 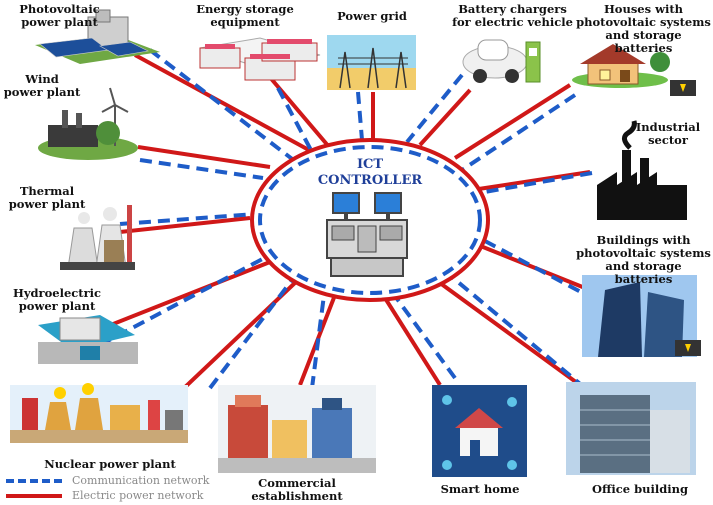 What do you see at coordinates (297, 489) in the screenshot?
I see `label-commercial: Commercial establishment` at bounding box center [297, 489].